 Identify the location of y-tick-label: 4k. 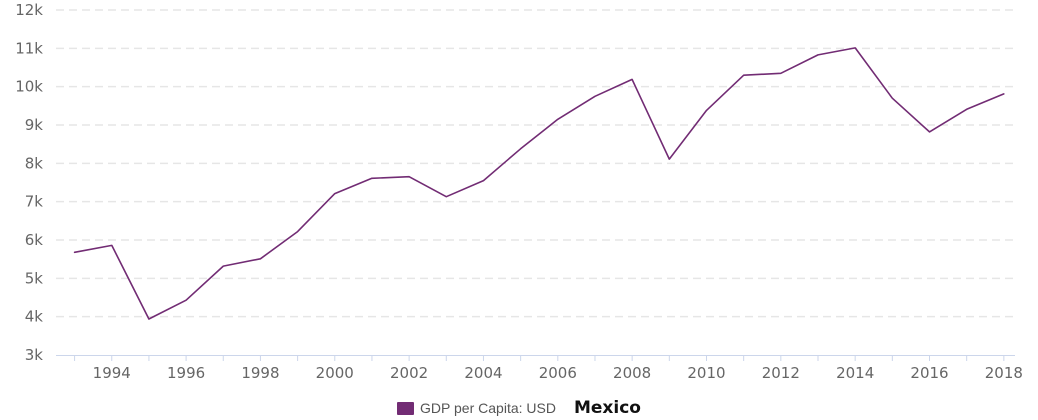
(34, 317).